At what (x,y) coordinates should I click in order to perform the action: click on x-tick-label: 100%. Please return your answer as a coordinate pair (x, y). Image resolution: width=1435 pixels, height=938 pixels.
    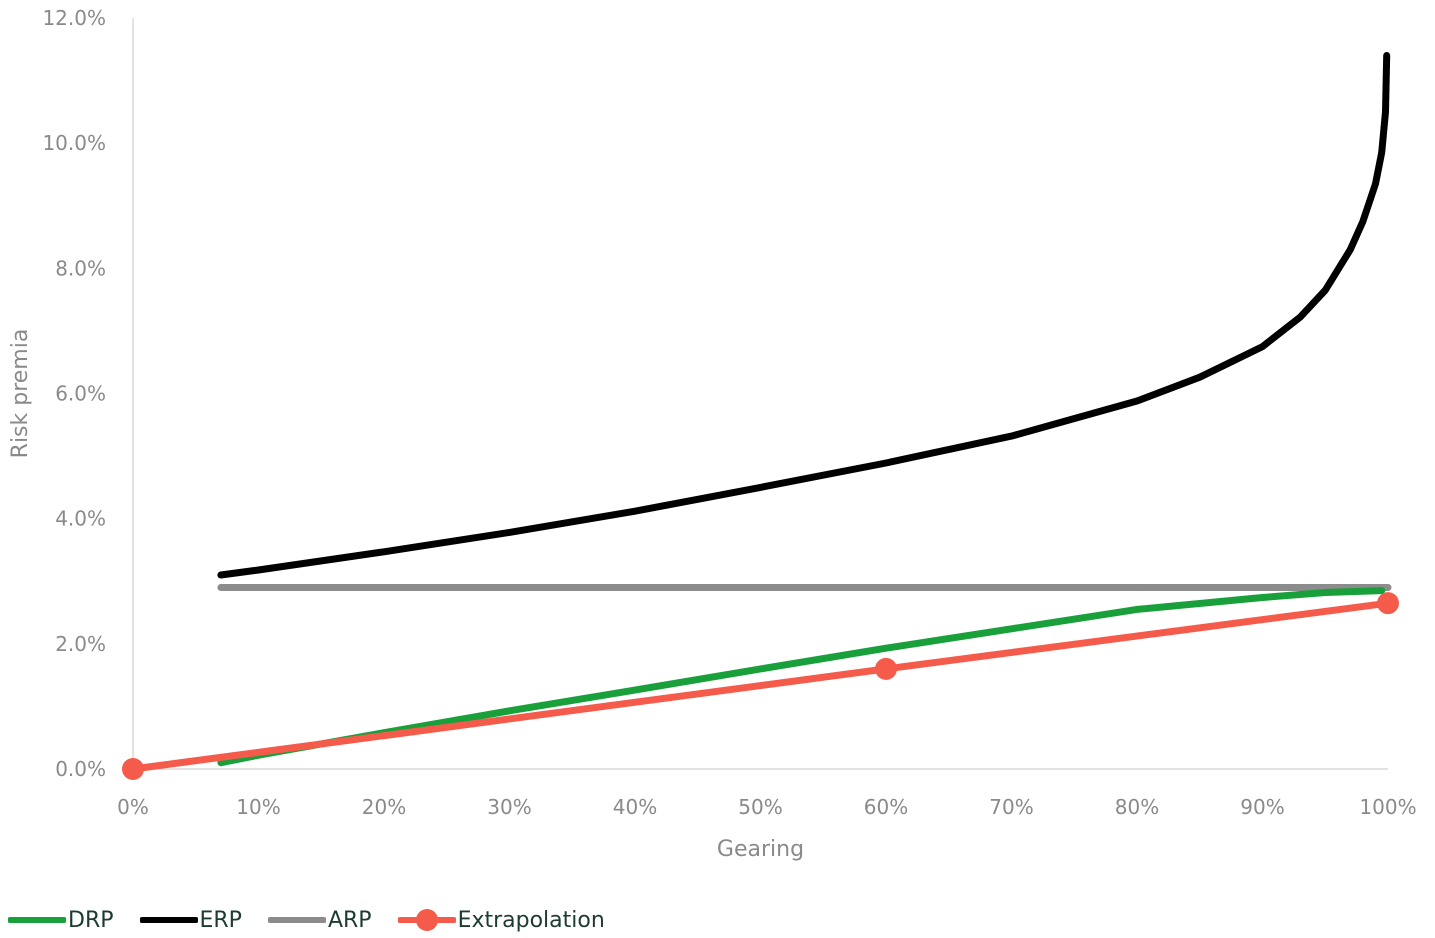
    Looking at the image, I should click on (1387, 807).